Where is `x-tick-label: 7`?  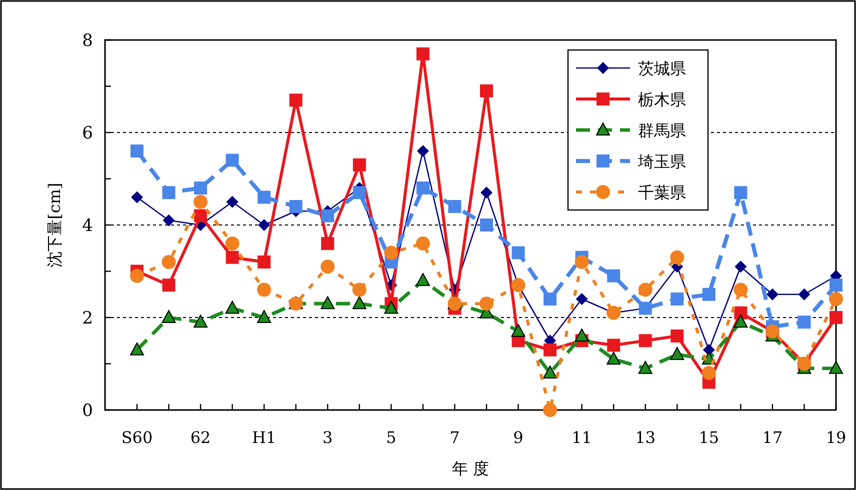
x-tick-label: 7 is located at coordinates (455, 437).